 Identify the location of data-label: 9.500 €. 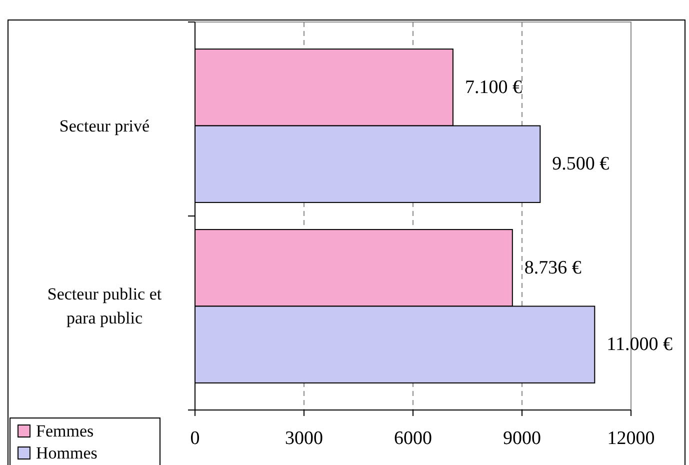
(581, 164).